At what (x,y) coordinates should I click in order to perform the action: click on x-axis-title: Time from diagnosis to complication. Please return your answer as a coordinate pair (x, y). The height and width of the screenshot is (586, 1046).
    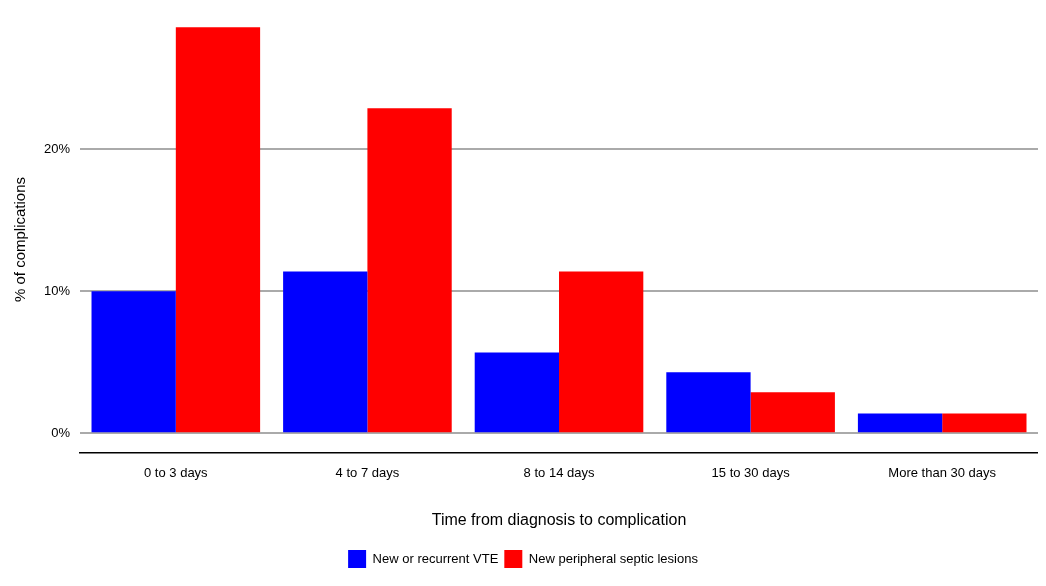
    Looking at the image, I should click on (559, 519).